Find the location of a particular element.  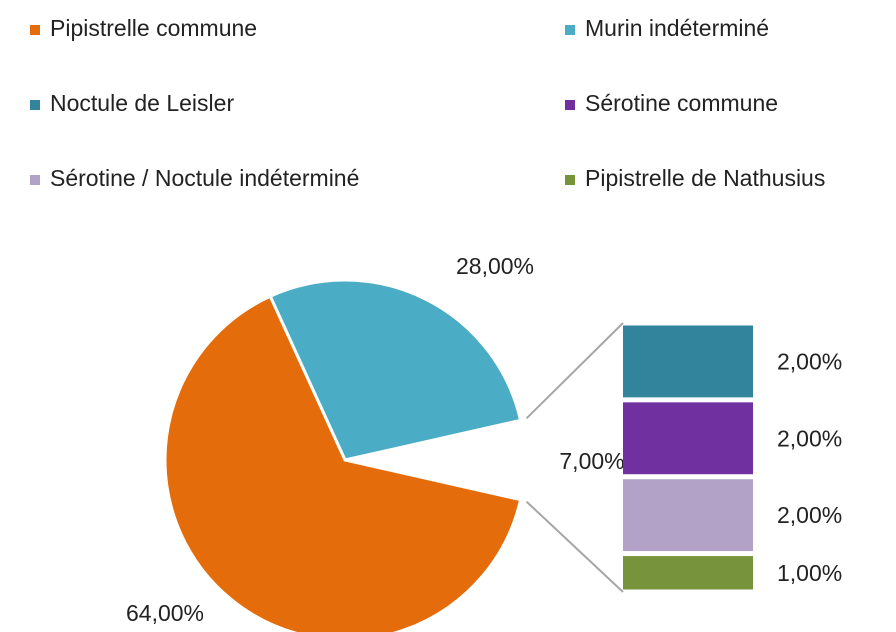

legend-label: Sérotine / Noctule indéterminé is located at coordinates (204, 178).